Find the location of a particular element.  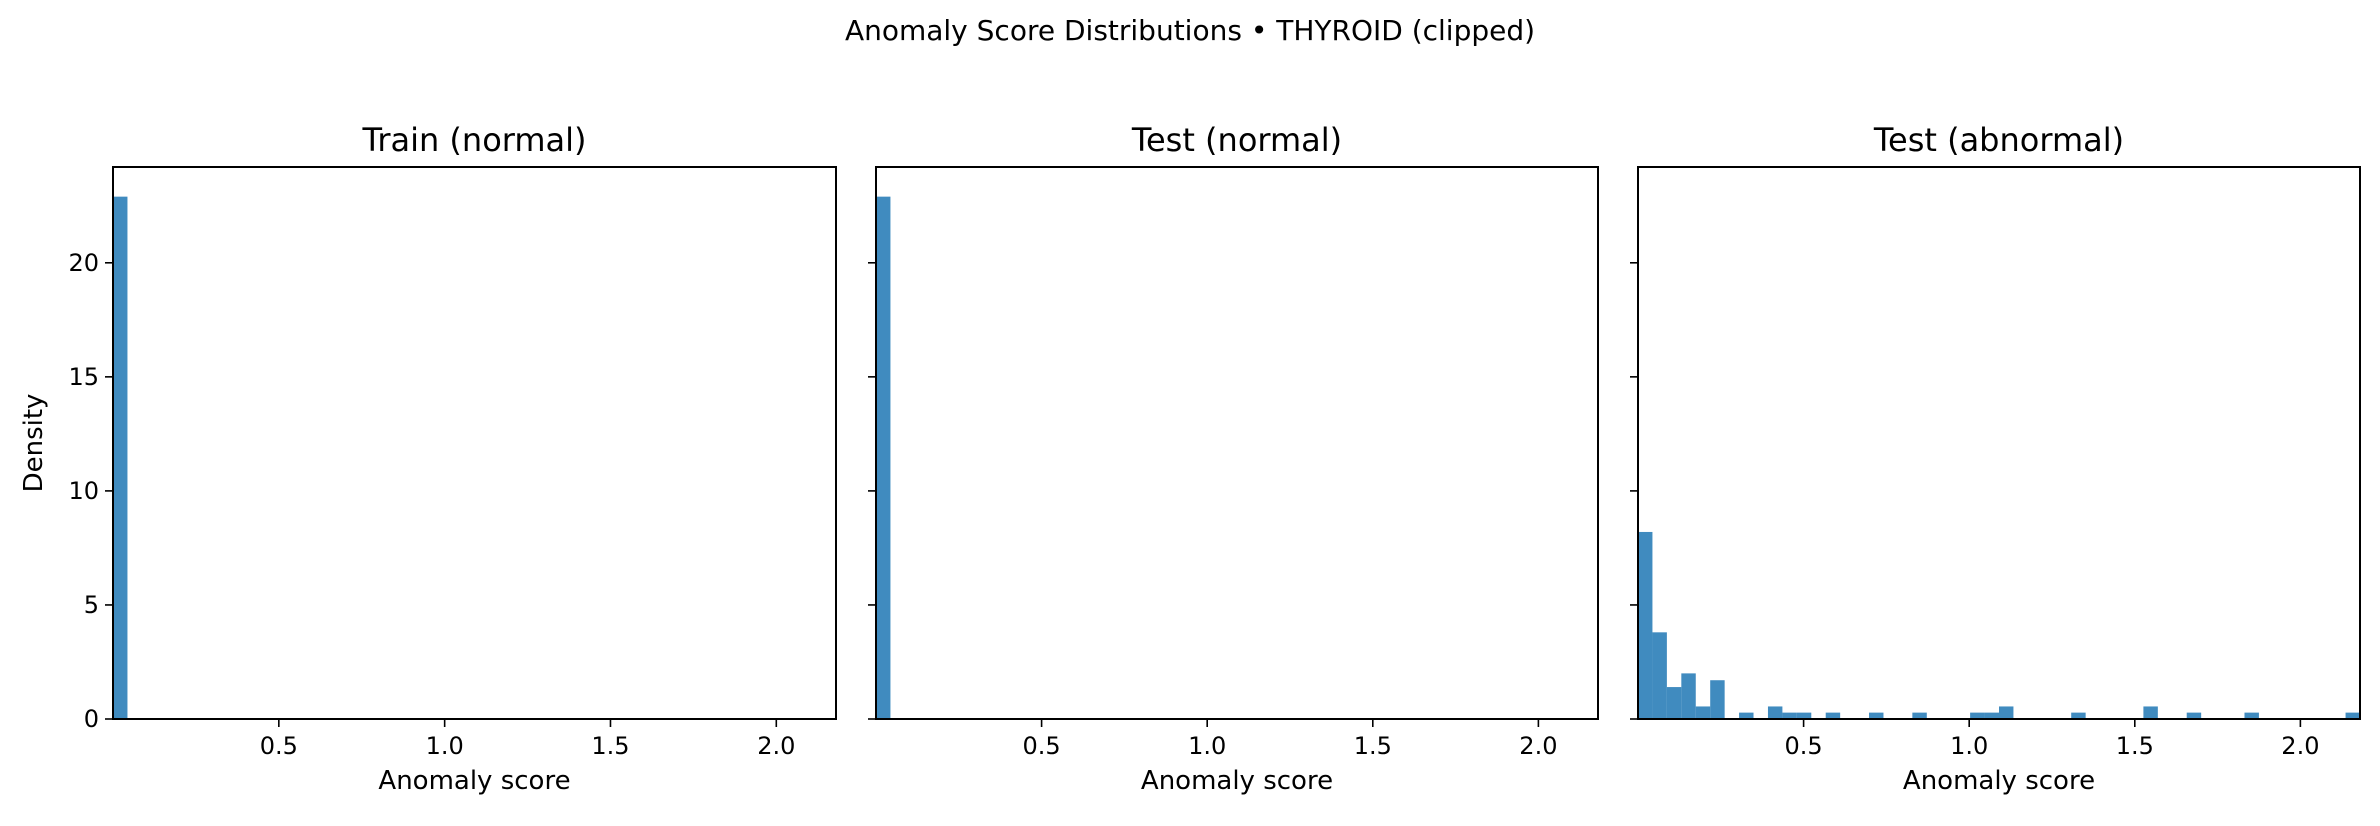

panel-title: Test (normal) is located at coordinates (1236, 140).